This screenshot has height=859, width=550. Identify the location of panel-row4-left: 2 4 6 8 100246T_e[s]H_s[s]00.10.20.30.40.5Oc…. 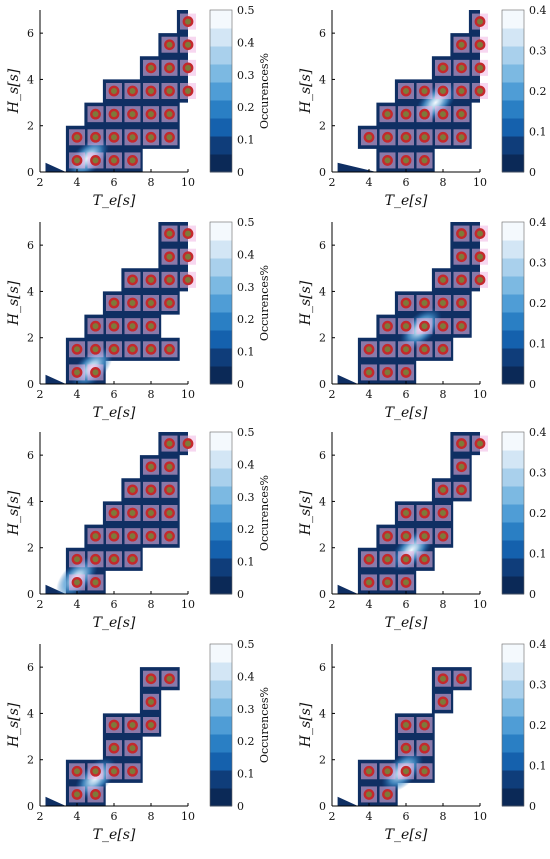
(138, 740).